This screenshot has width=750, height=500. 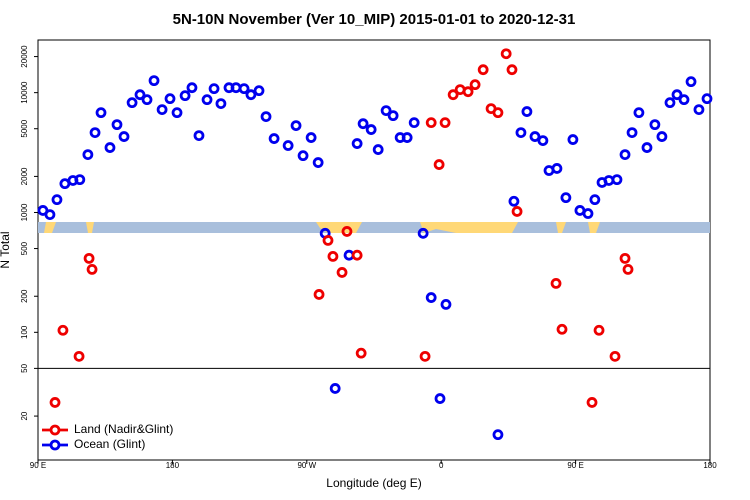 What do you see at coordinates (24, 56) in the screenshot?
I see `y-tick-label: 20000` at bounding box center [24, 56].